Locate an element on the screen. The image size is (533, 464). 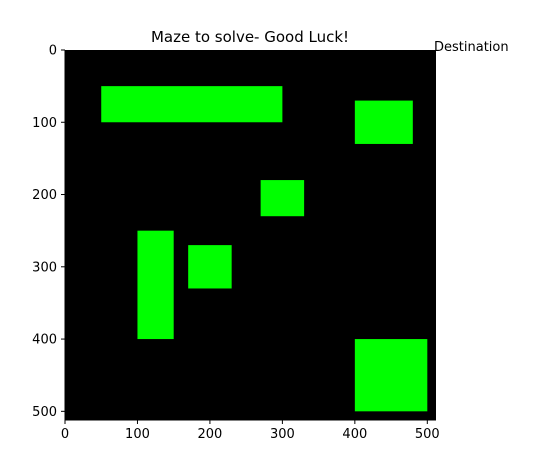
y-tick-label: 200 is located at coordinates (44, 195).